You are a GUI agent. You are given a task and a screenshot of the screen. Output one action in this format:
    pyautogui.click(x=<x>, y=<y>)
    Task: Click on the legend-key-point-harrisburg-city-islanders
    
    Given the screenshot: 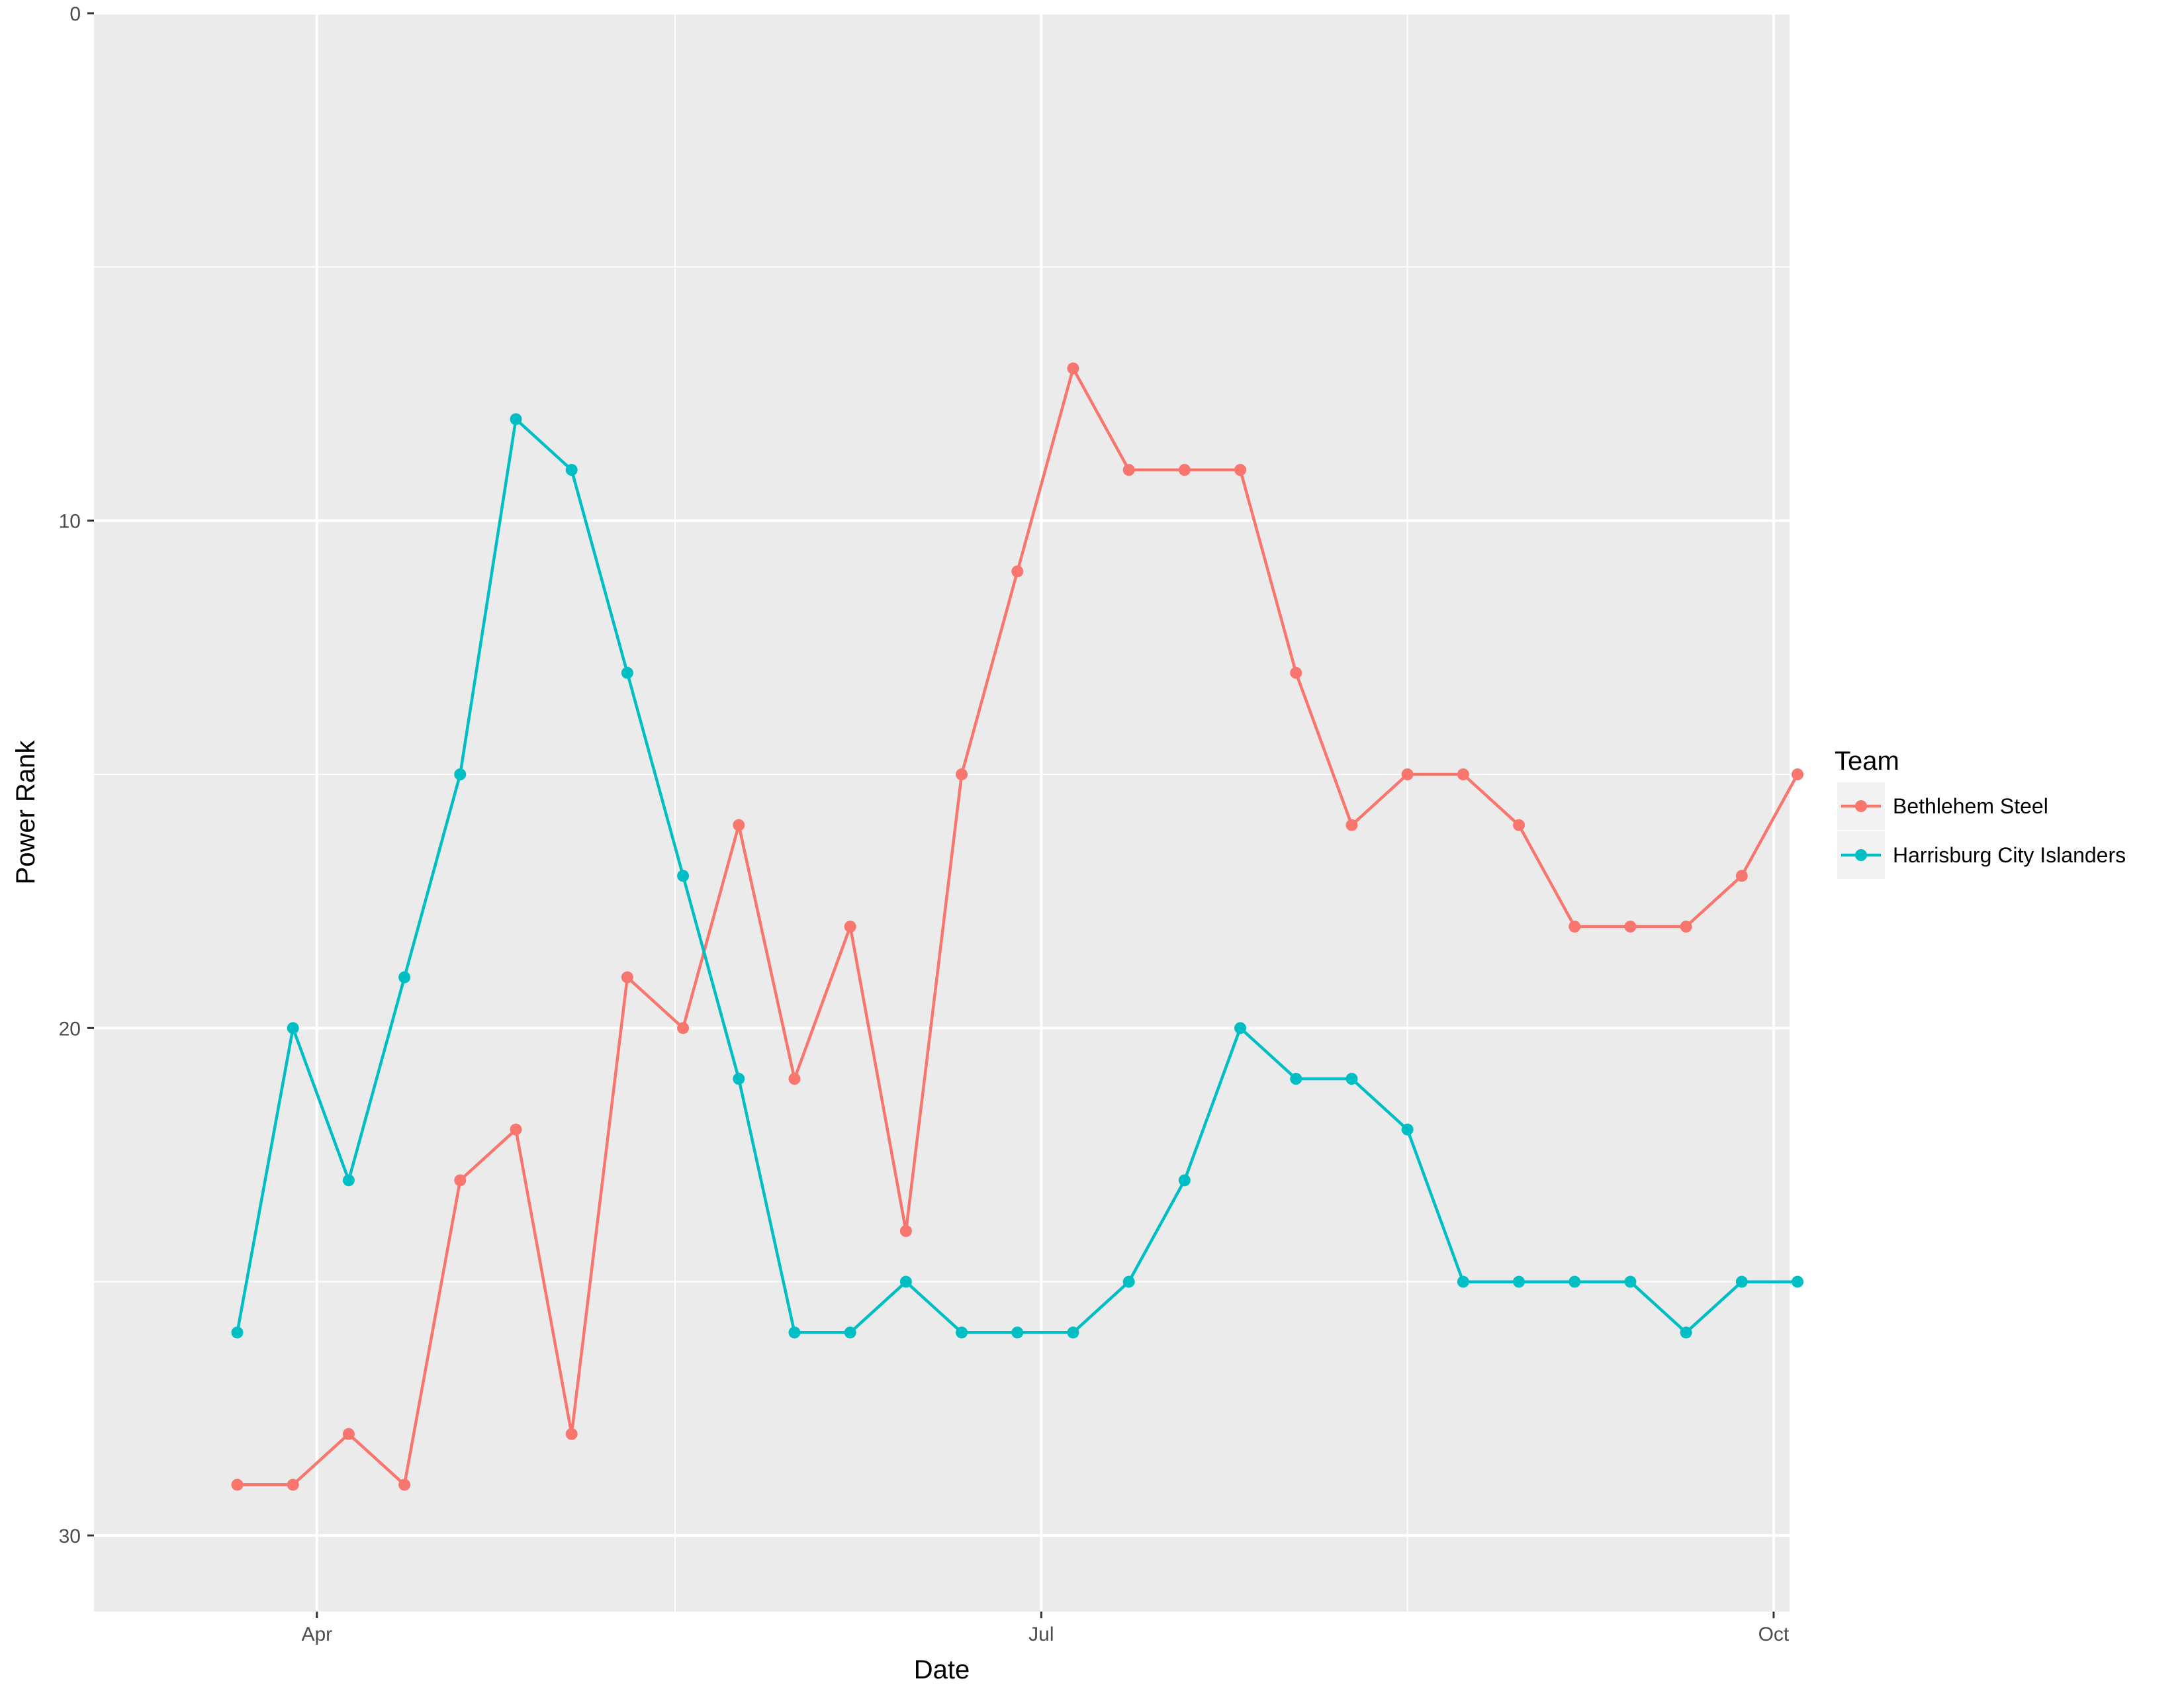 What is the action you would take?
    pyautogui.click(x=1861, y=855)
    